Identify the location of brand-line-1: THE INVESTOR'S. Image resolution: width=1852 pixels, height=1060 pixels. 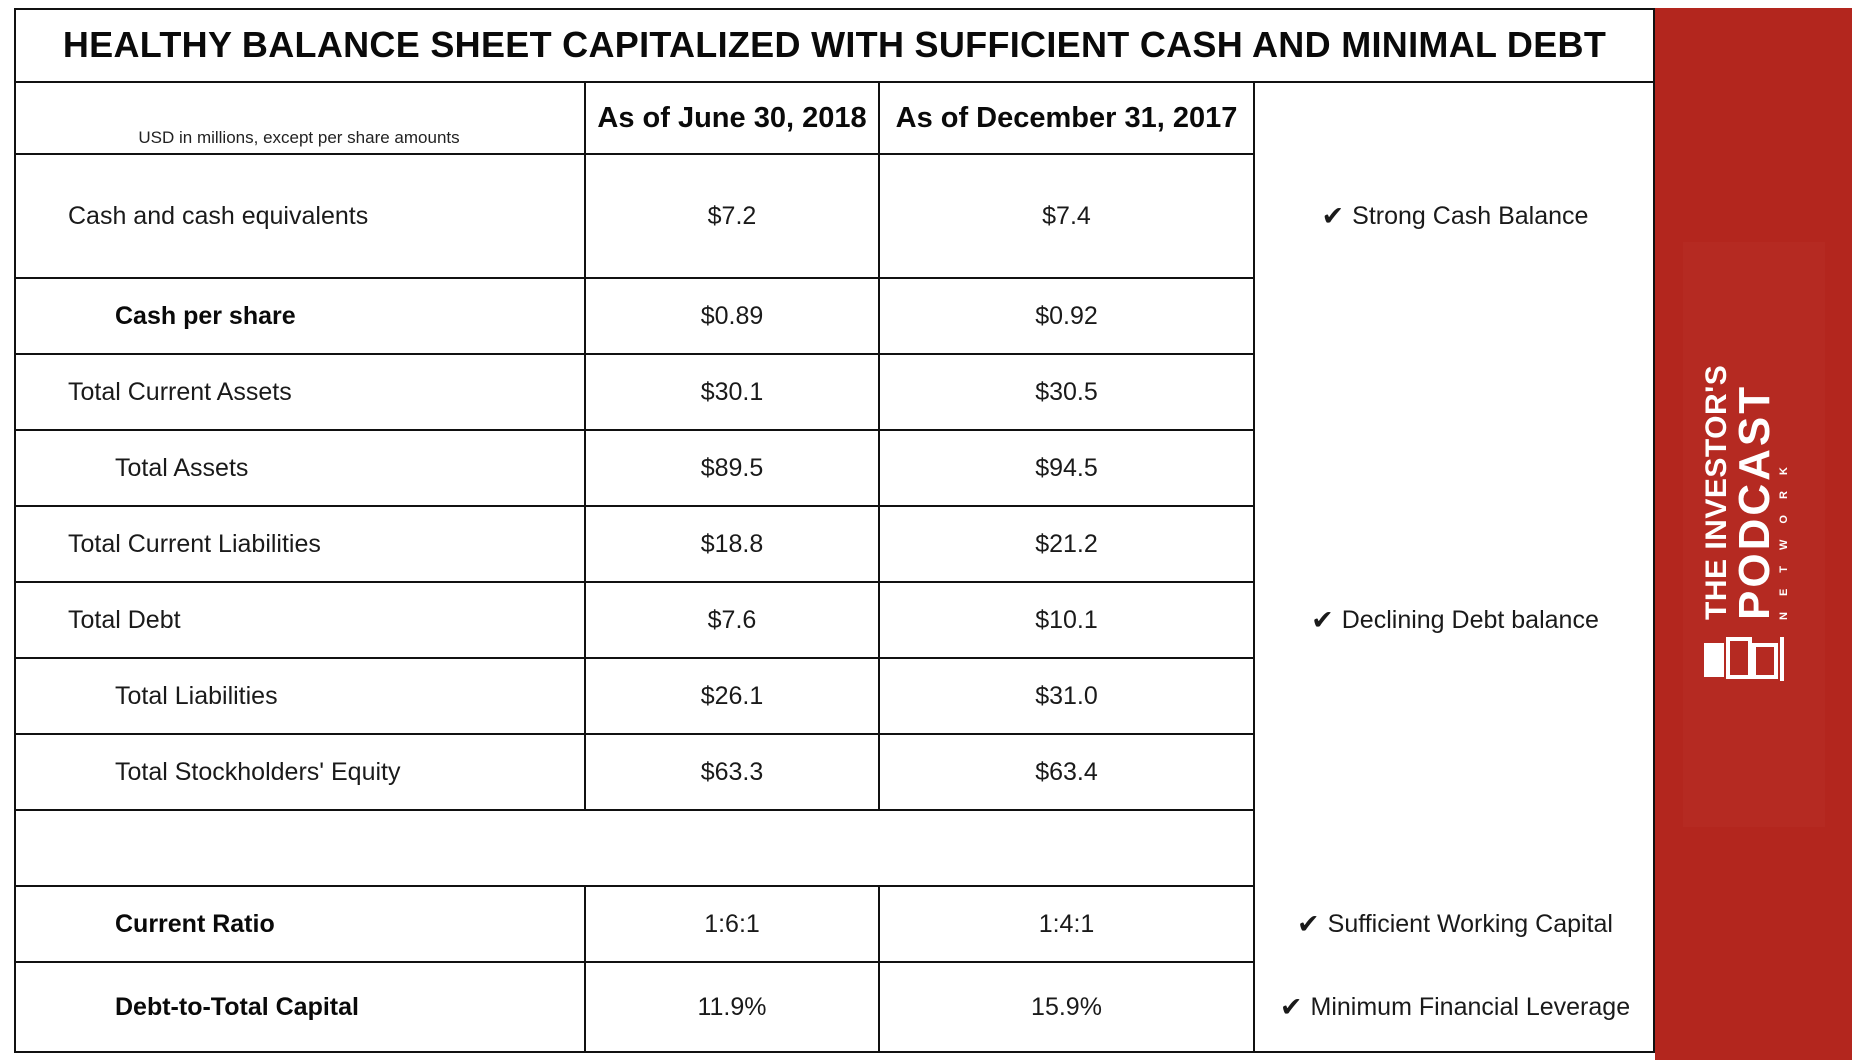
(1716, 492).